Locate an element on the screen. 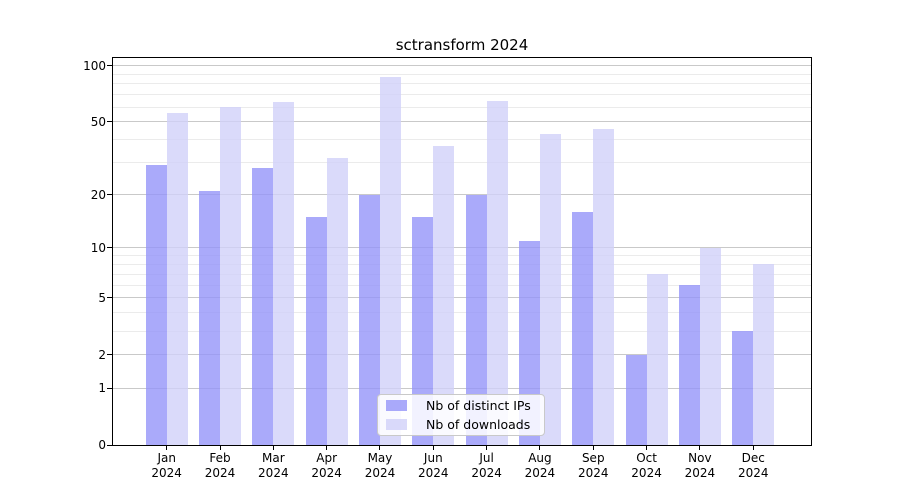 The width and height of the screenshot is (900, 500). x-tick-label: Jul 2024 is located at coordinates (487, 466).